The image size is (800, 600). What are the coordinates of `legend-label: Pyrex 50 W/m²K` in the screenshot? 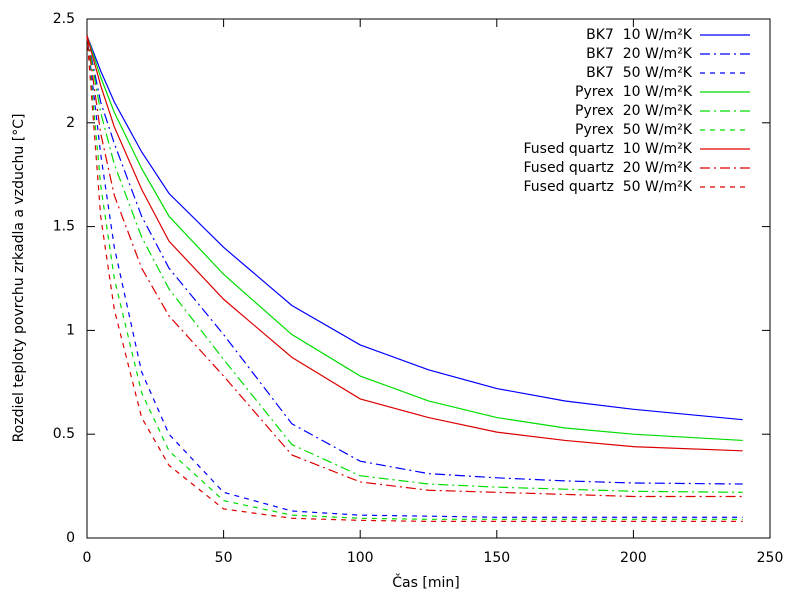 It's located at (634, 130).